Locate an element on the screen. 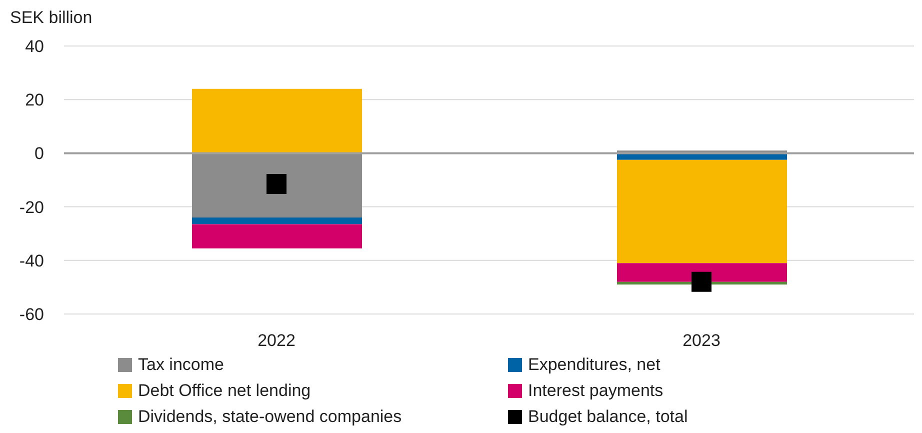 This screenshot has width=922, height=433. y-tick-label: -20 is located at coordinates (31, 207).